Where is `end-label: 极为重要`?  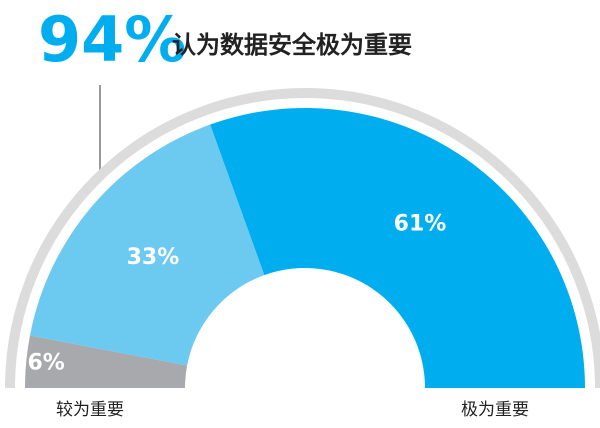 end-label: 极为重要 is located at coordinates (495, 410).